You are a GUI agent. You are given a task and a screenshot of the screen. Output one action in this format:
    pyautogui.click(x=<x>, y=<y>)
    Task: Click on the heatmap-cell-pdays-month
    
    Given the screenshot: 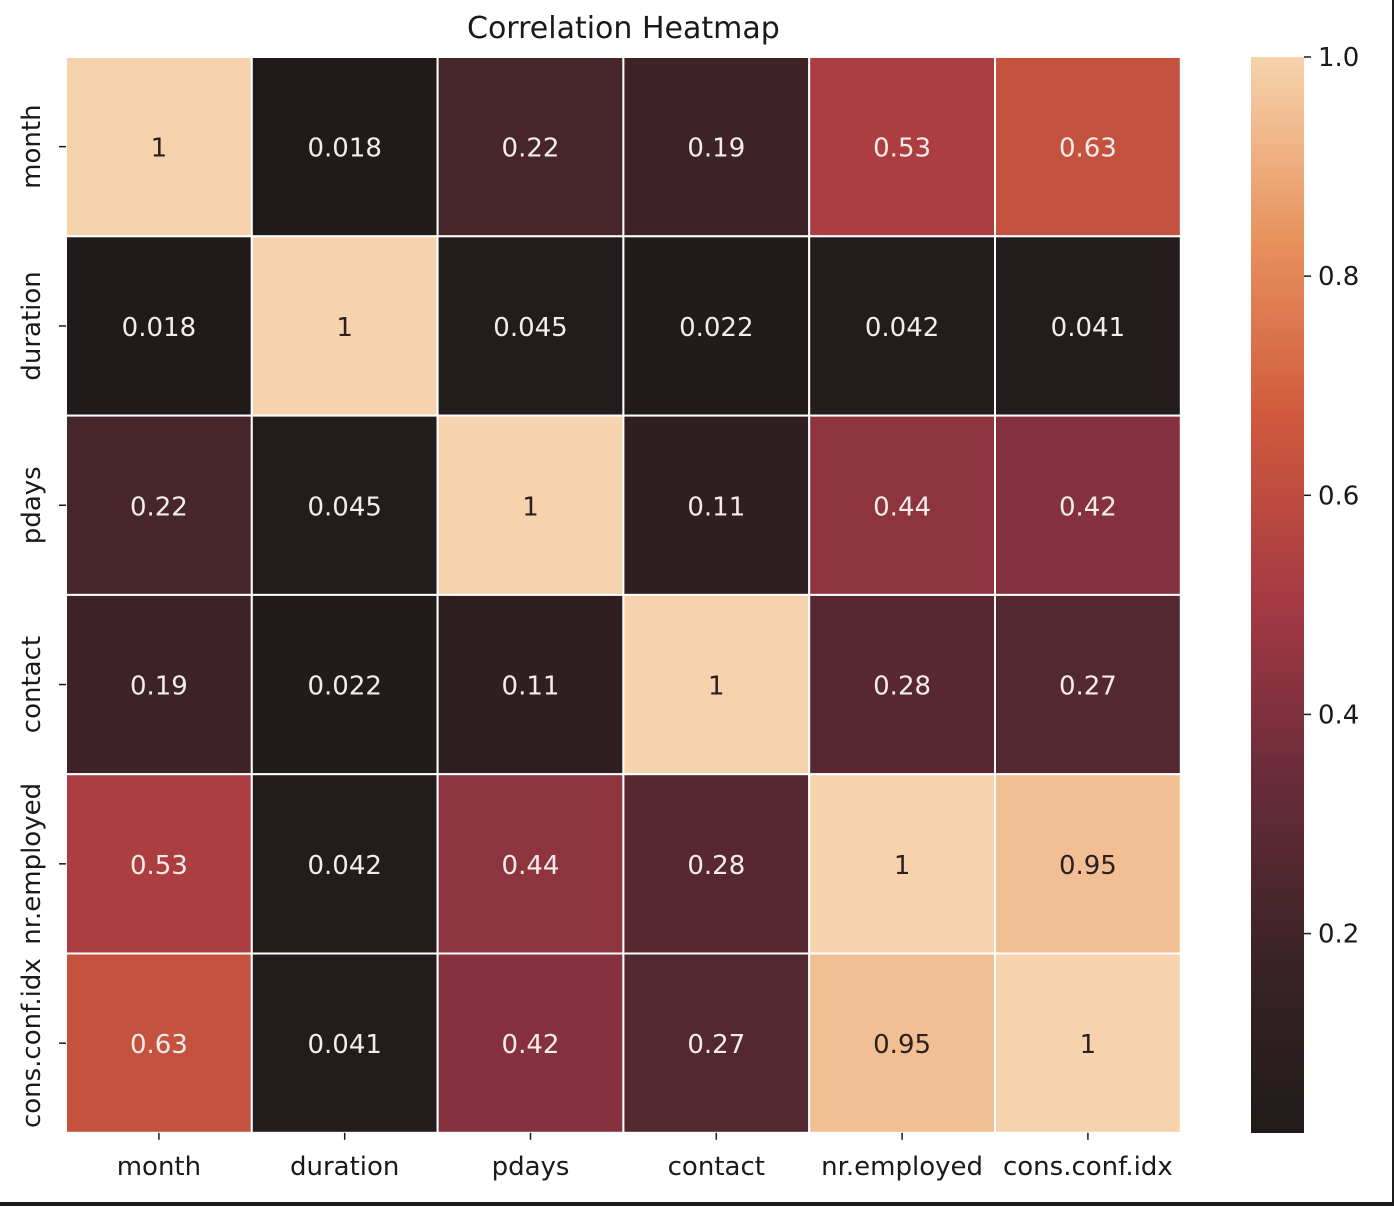 What is the action you would take?
    pyautogui.click(x=159, y=505)
    